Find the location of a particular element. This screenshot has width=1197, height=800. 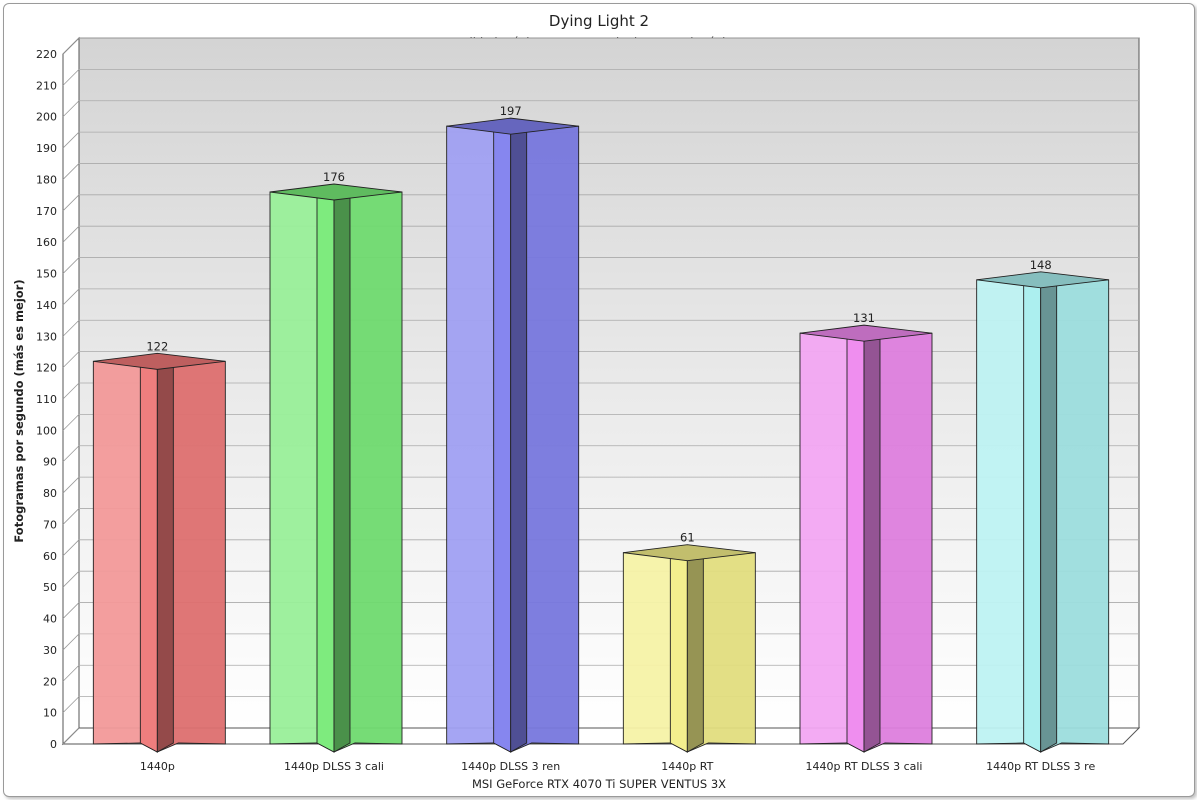

x-tick-label: 1440p RT is located at coordinates (687, 766).